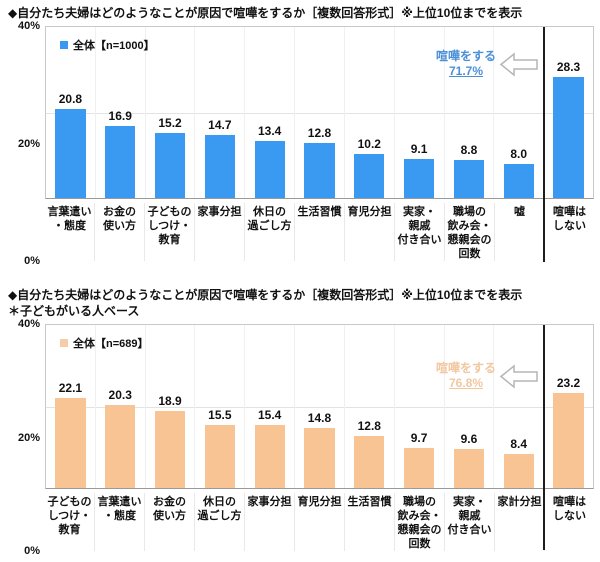 The image size is (600, 562). Describe the element at coordinates (369, 144) in the screenshot. I see `bar-value-label: 10.2` at that location.